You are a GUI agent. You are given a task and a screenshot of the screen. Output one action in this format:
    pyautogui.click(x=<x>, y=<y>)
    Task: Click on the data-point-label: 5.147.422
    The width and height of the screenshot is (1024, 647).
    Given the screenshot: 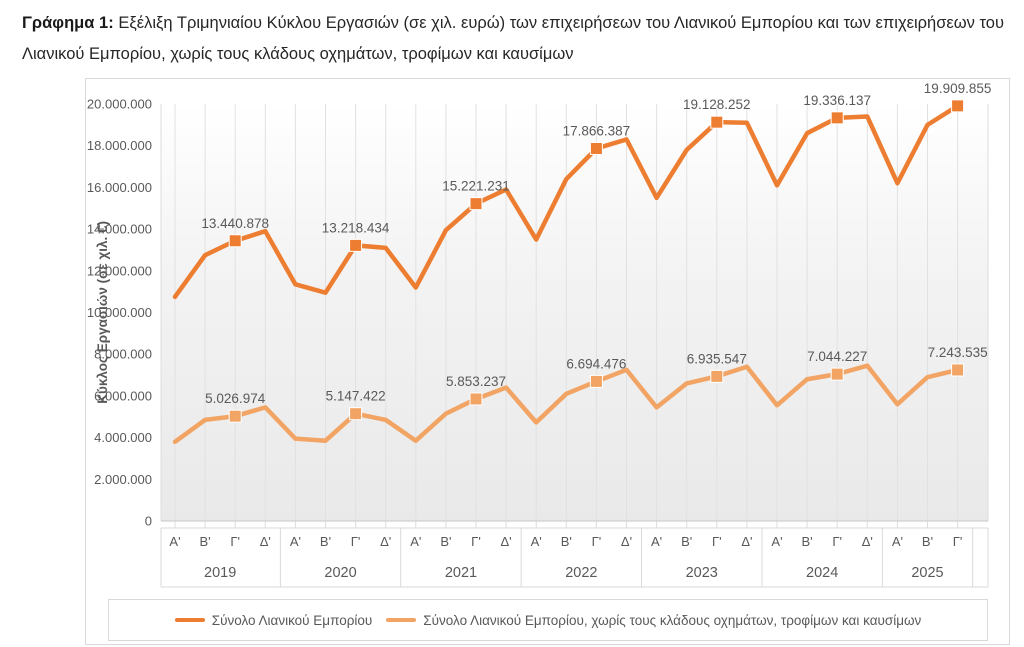 What is the action you would take?
    pyautogui.click(x=356, y=396)
    